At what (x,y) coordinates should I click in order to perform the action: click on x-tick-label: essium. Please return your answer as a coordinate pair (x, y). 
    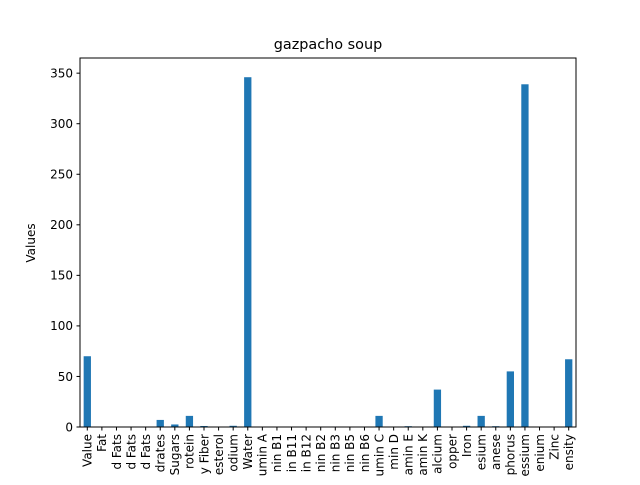
    Looking at the image, I should click on (525, 455).